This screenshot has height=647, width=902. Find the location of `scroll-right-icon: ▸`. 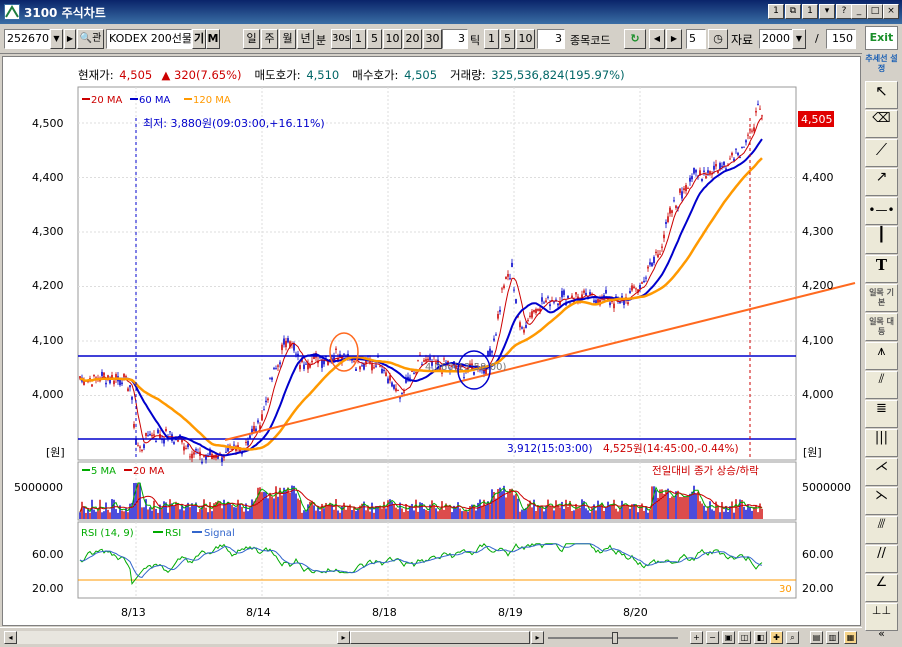

scroll-right-icon: ▸ is located at coordinates (343, 637).